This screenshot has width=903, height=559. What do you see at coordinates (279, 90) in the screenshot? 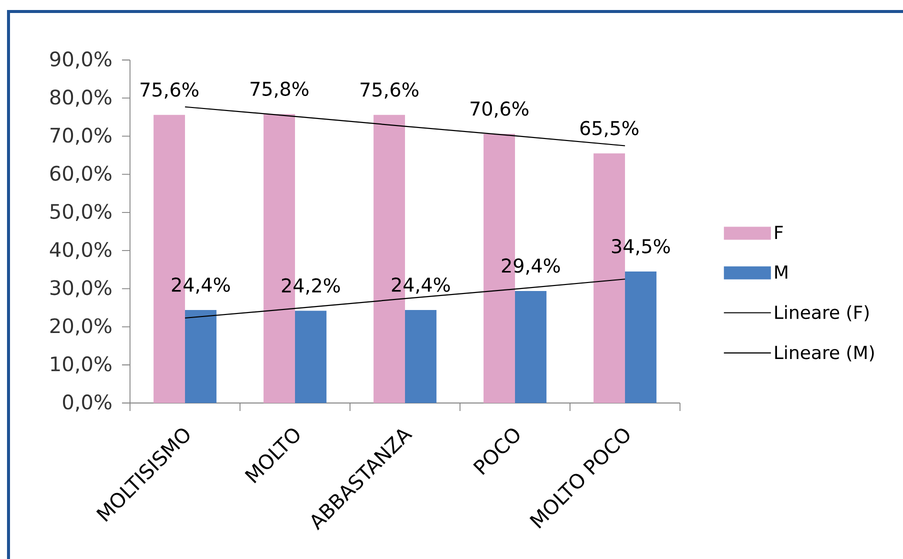
I see `data-label: 75,8%` at bounding box center [279, 90].